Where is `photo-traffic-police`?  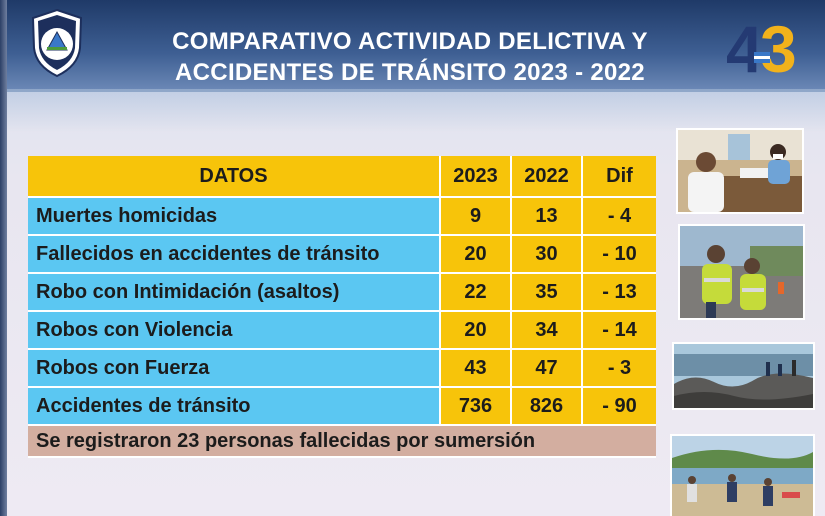 photo-traffic-police is located at coordinates (741, 272).